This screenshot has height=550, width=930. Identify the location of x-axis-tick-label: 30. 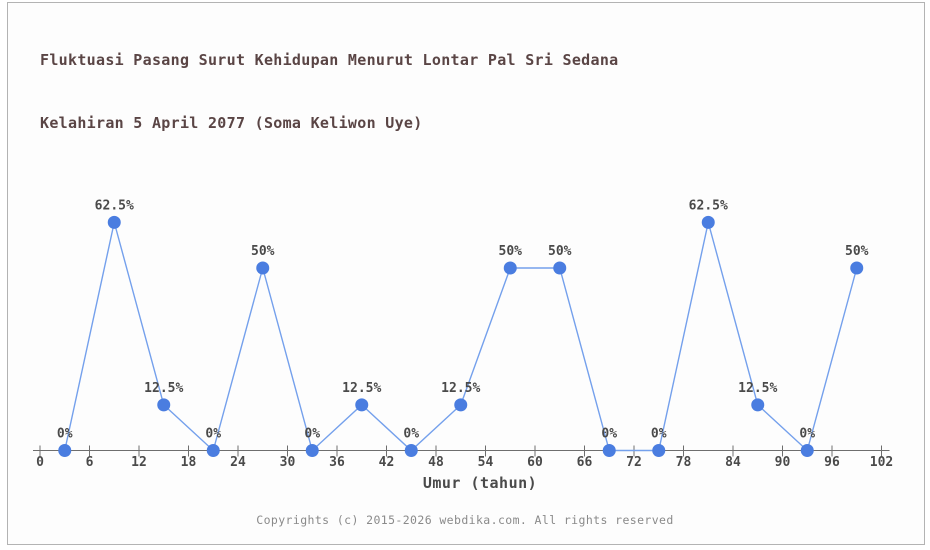
(288, 462).